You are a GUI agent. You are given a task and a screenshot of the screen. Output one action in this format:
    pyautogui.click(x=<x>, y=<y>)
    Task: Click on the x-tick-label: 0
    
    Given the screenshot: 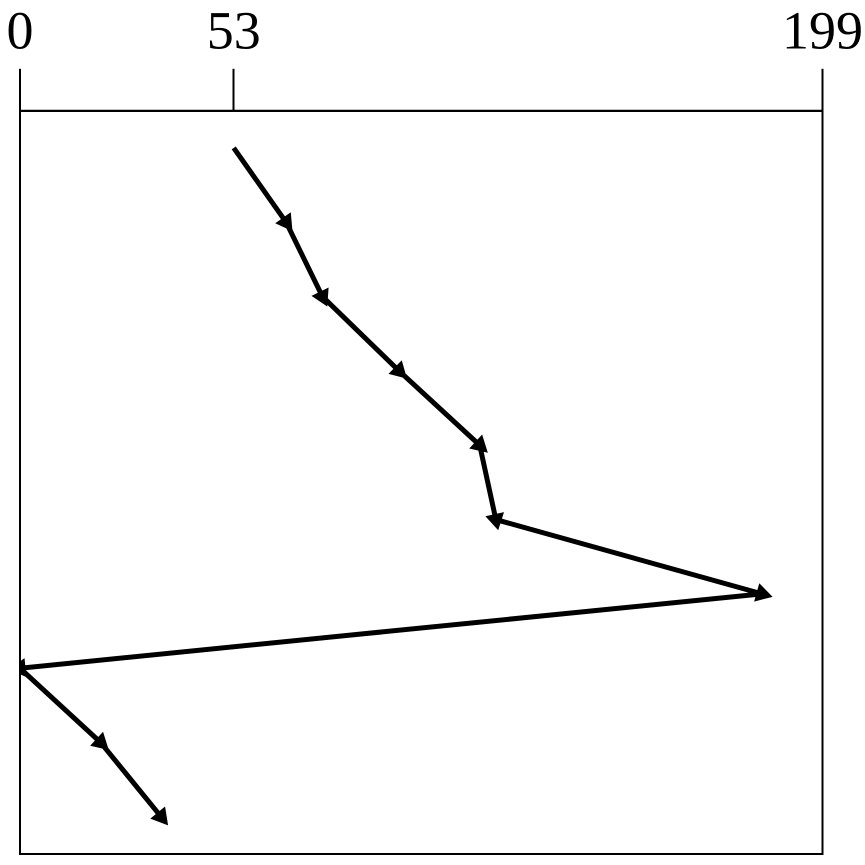 What is the action you would take?
    pyautogui.click(x=20, y=30)
    